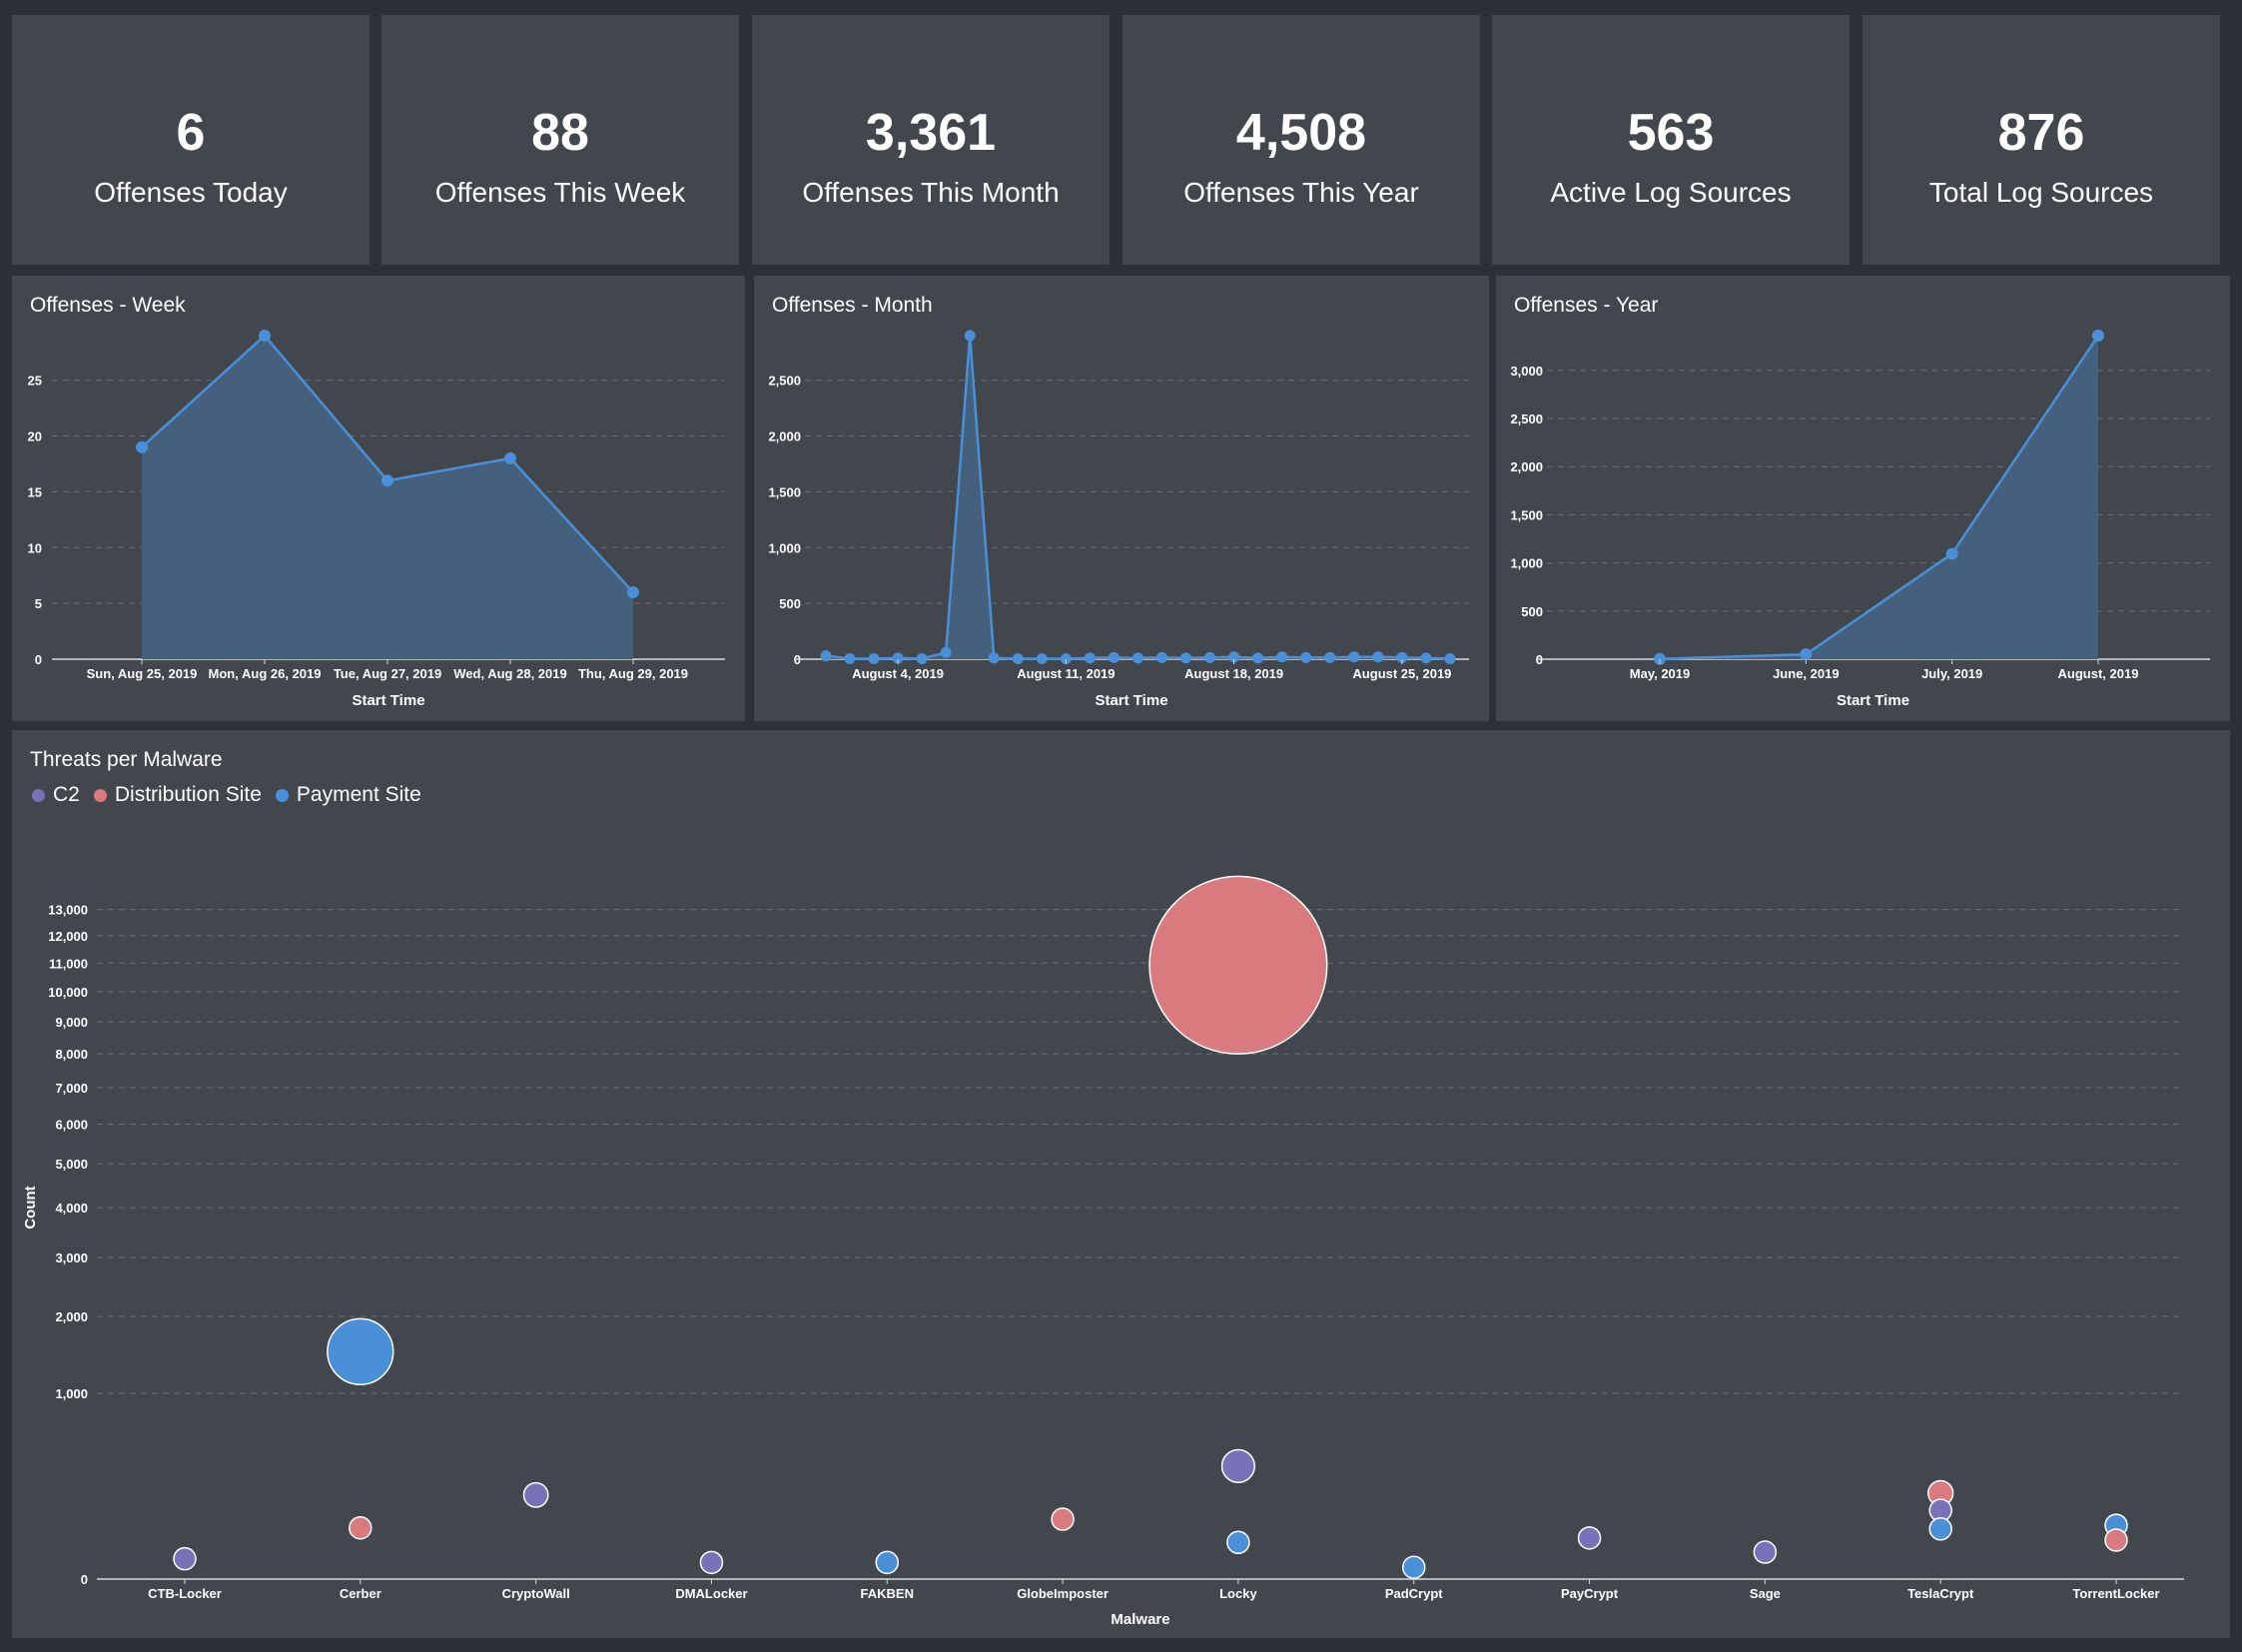 The image size is (2242, 1652). I want to click on kpi-label: Offenses This Month, so click(931, 192).